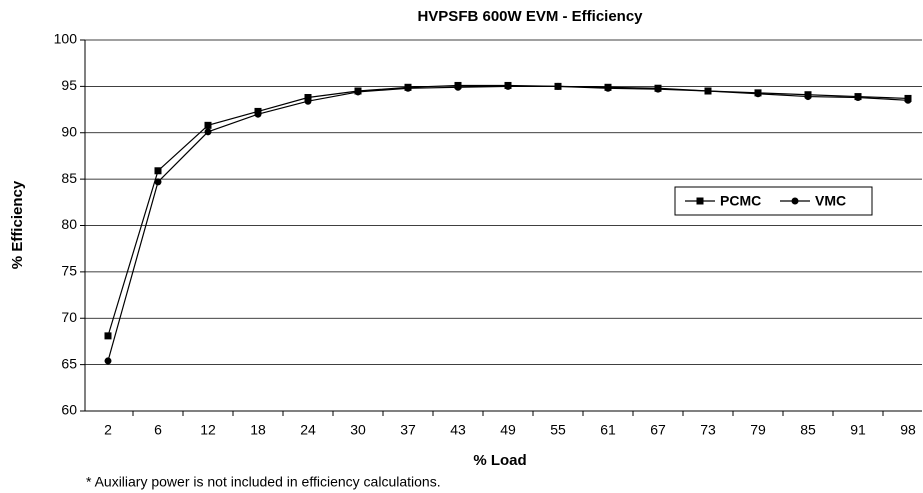  Describe the element at coordinates (69, 131) in the screenshot. I see `y-tick-label: 90` at that location.